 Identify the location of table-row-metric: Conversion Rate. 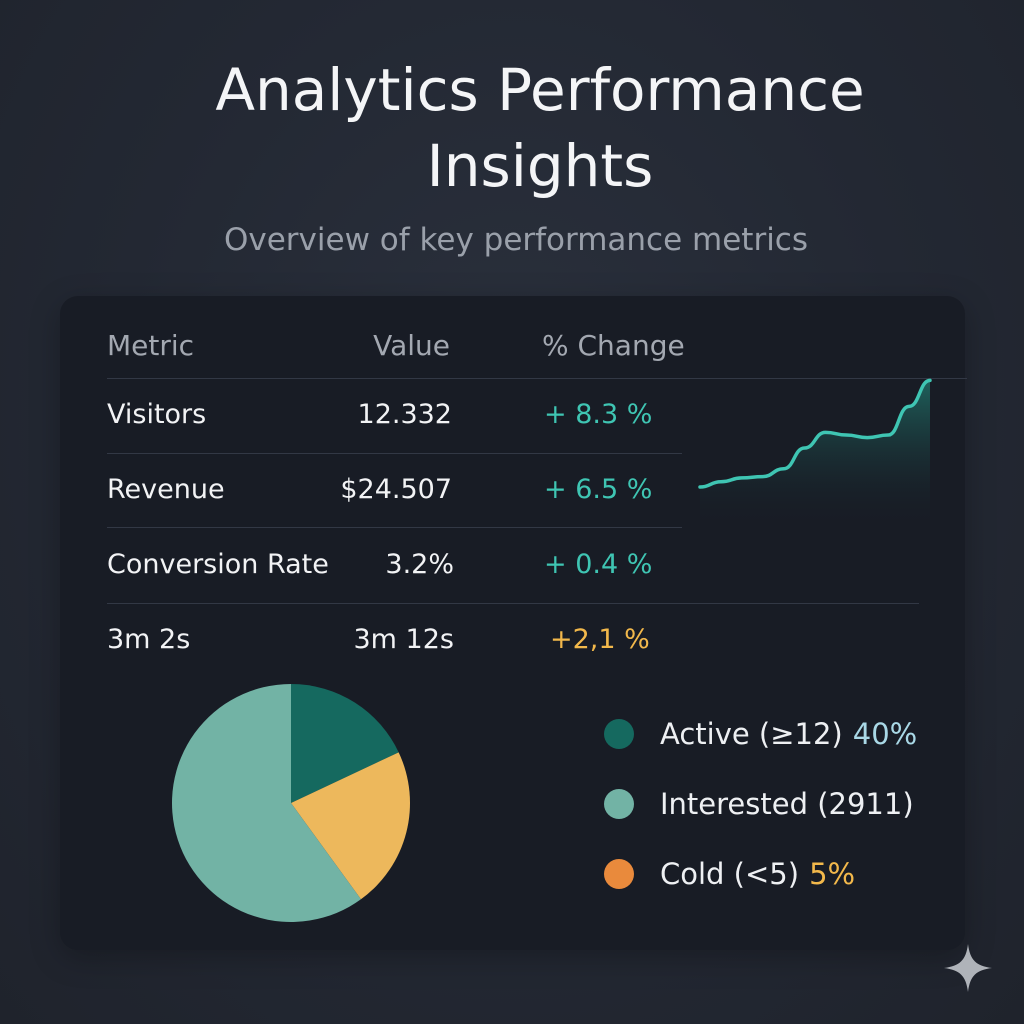
(218, 564).